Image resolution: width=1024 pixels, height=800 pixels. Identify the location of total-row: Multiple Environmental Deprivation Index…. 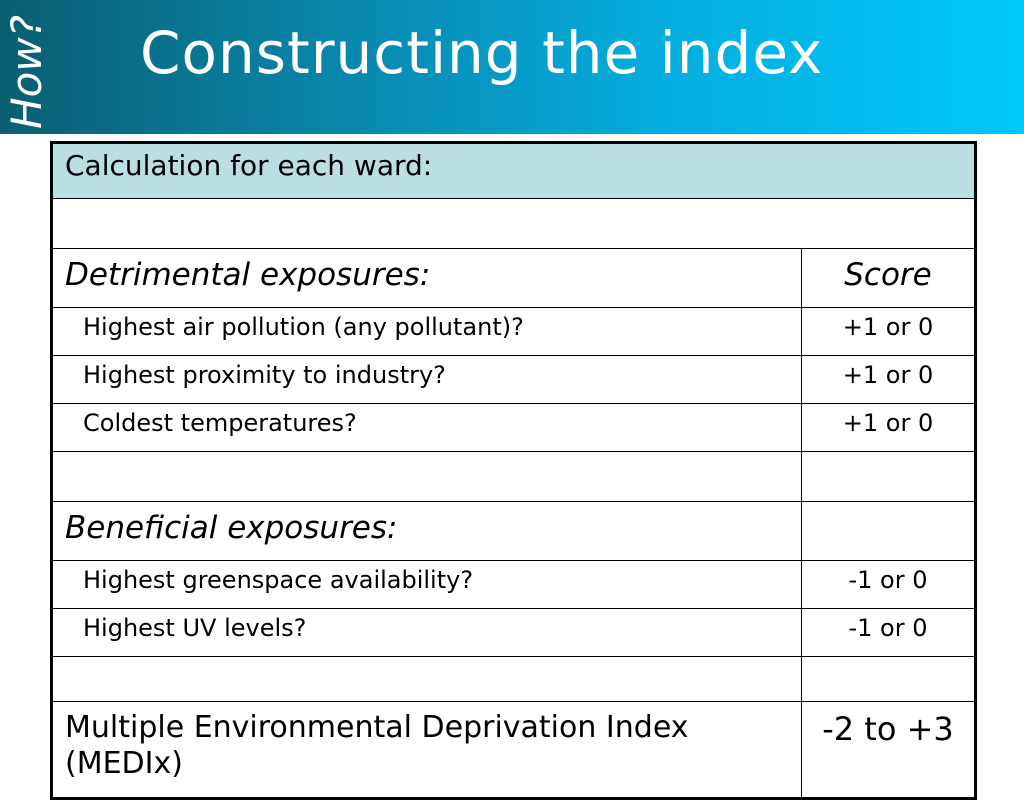
(513, 750).